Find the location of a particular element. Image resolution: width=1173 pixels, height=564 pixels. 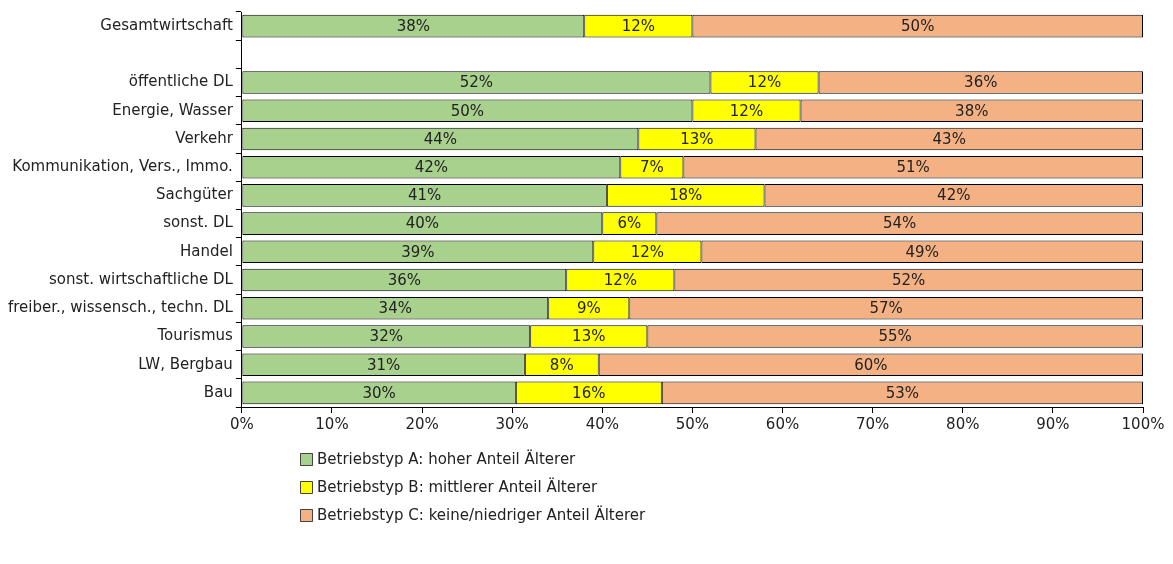

legend-label: Betriebstyp C: keine/niedriger Anteil Älterer is located at coordinates (482, 514).